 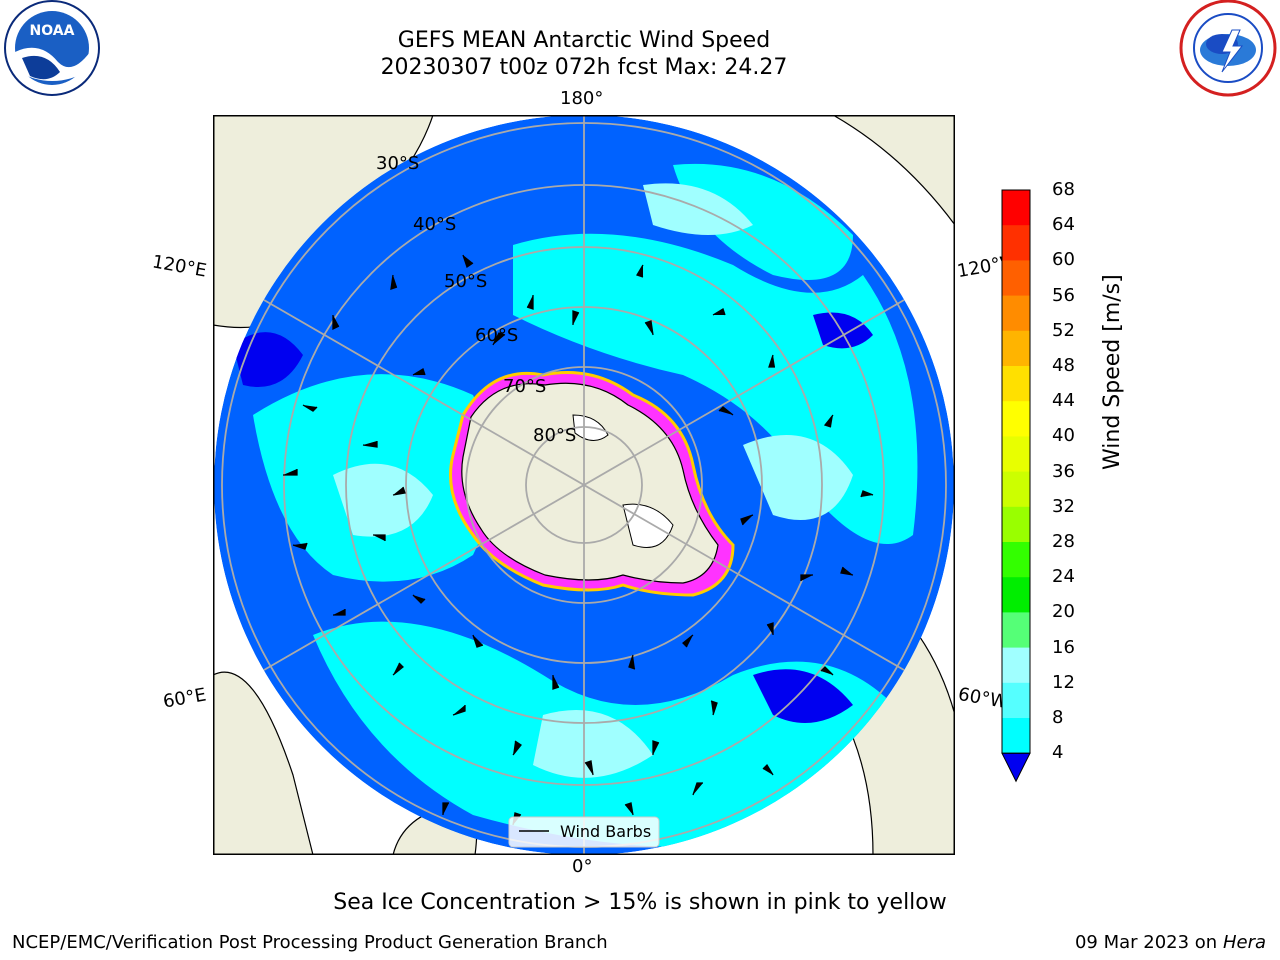 I want to click on colorbar-tick-label: 64, so click(x=1063, y=225).